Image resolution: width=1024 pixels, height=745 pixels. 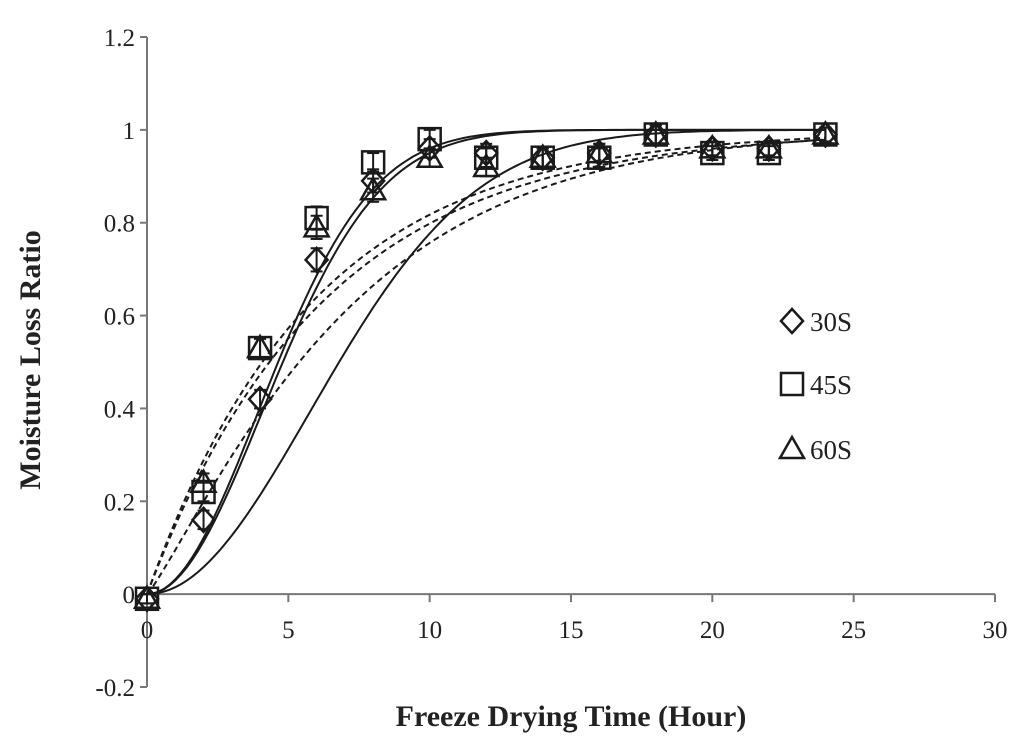 What do you see at coordinates (571, 716) in the screenshot?
I see `x-axis-title: Freeze Drying Time (Hour)` at bounding box center [571, 716].